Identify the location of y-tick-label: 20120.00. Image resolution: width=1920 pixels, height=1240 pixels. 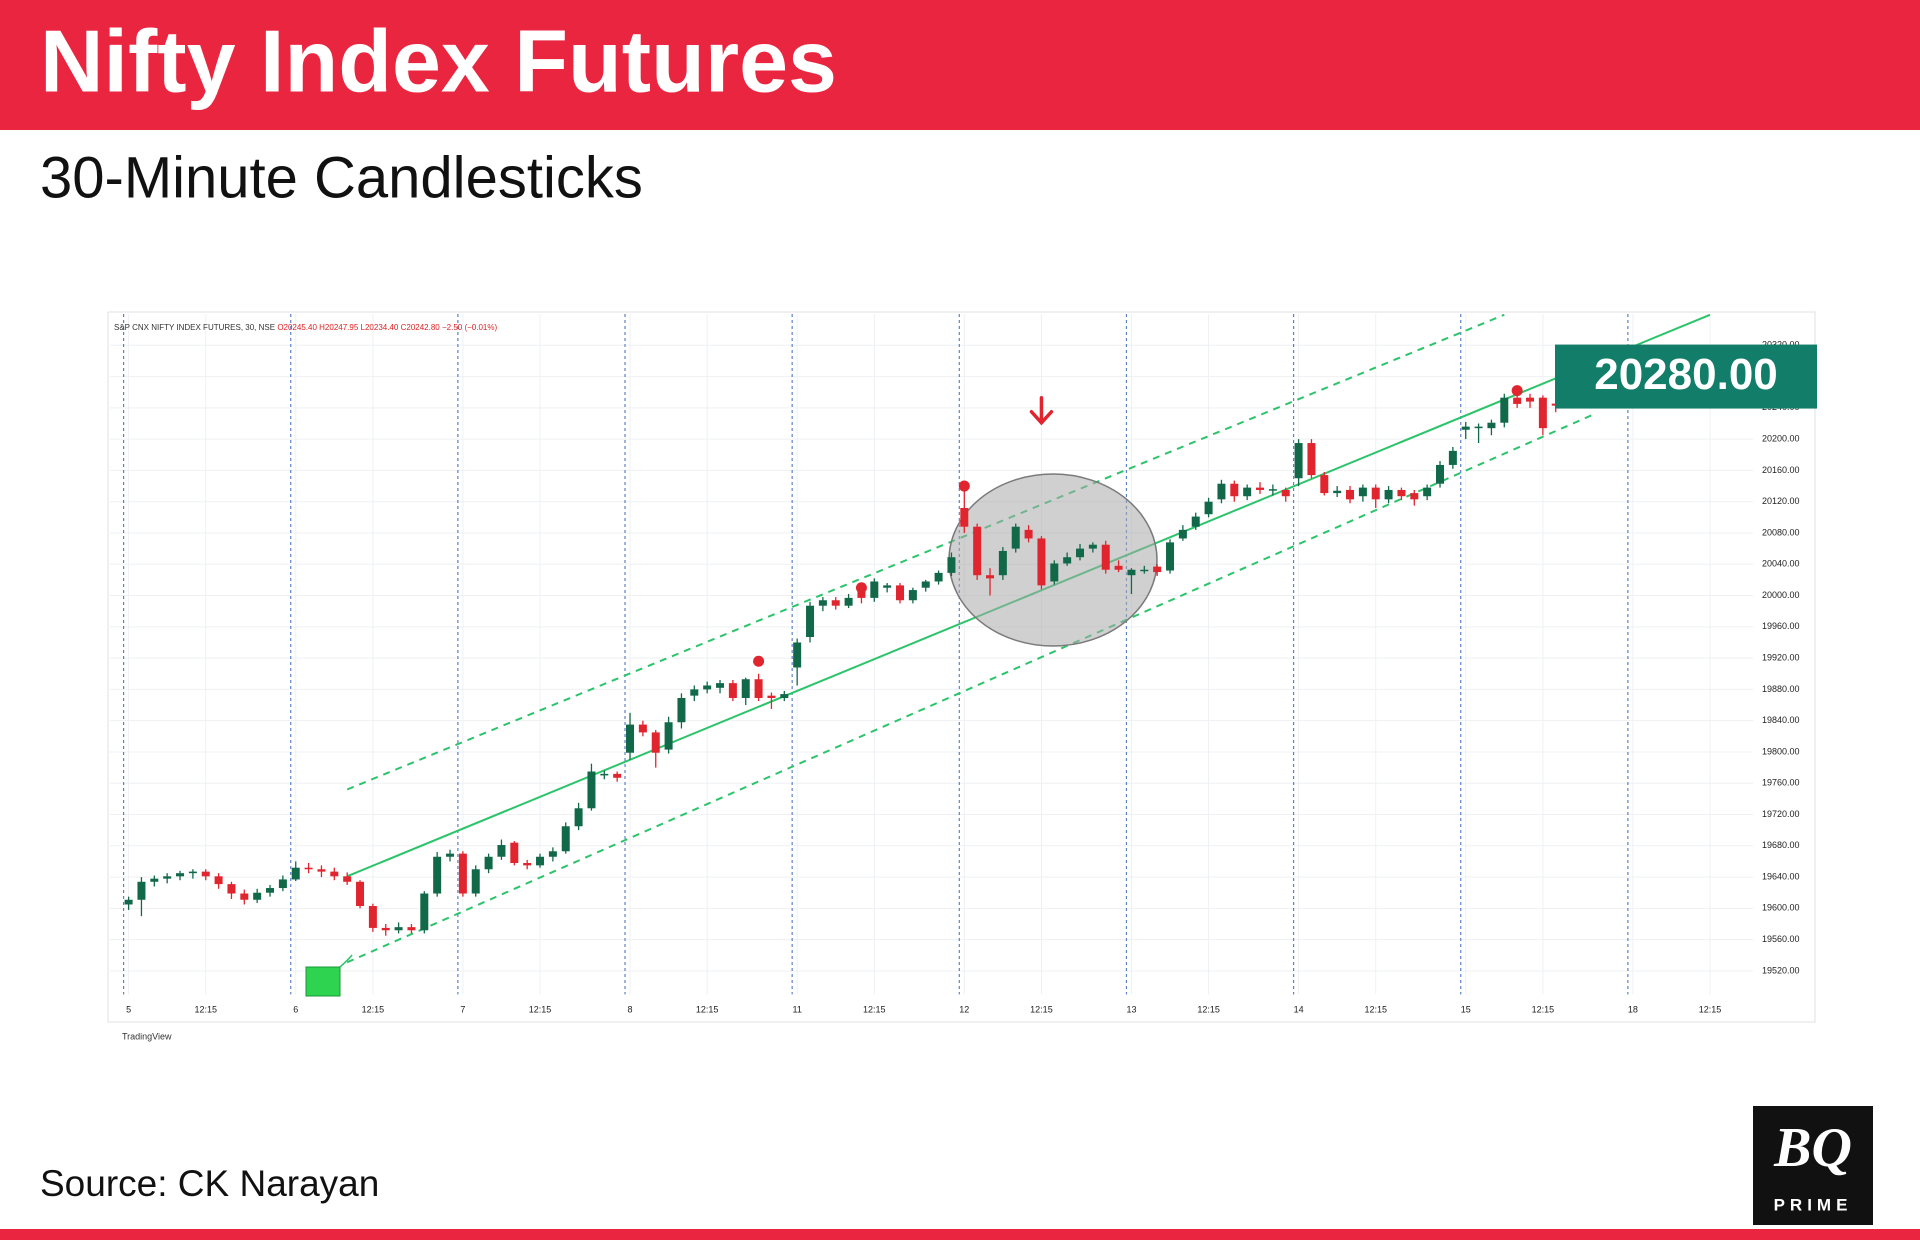
(1781, 501).